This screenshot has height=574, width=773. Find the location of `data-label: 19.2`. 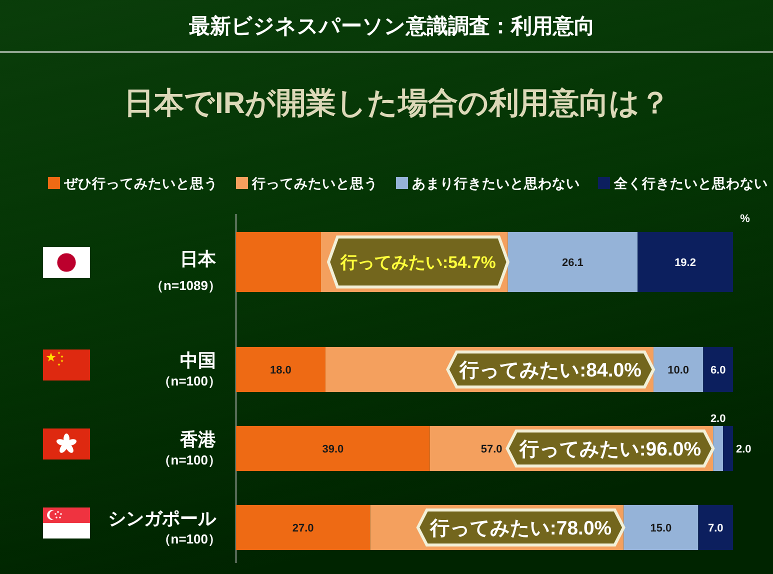

data-label: 19.2 is located at coordinates (685, 263).